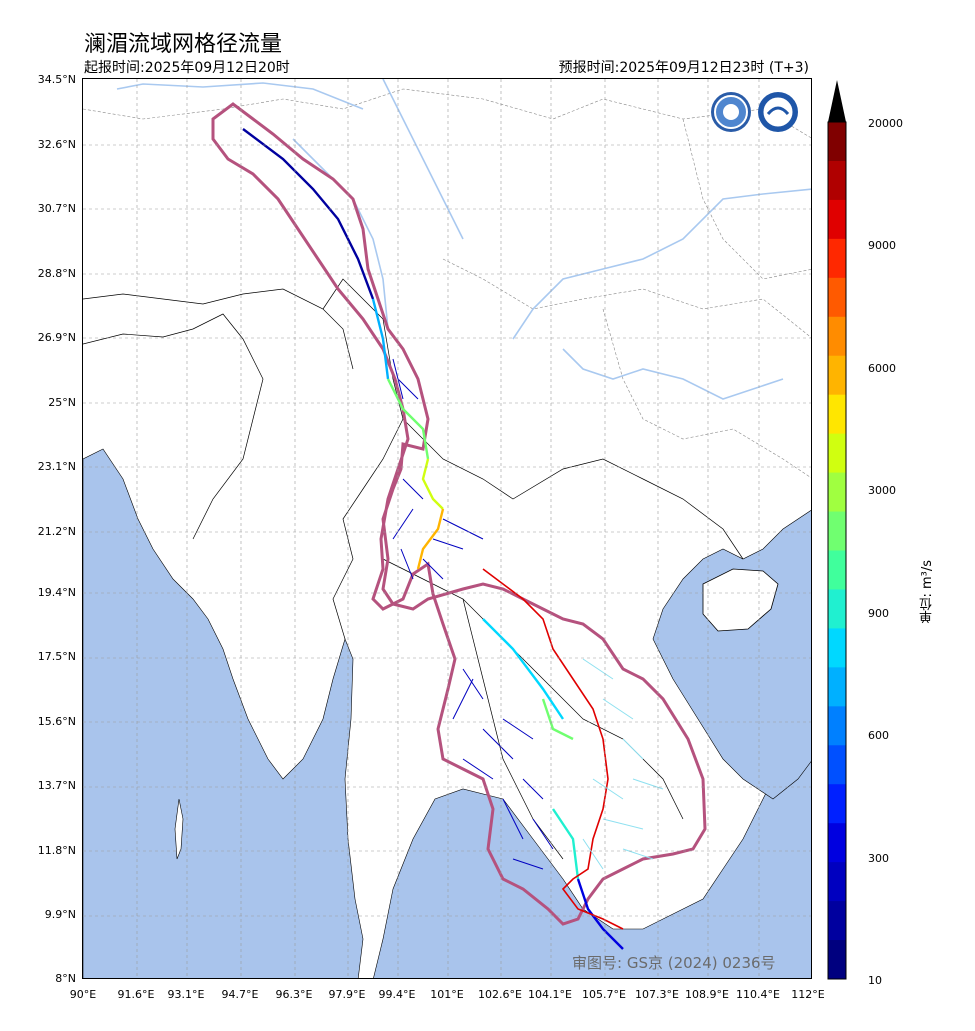  I want to click on lat-tick-label: 23.1°N, so click(56, 466).